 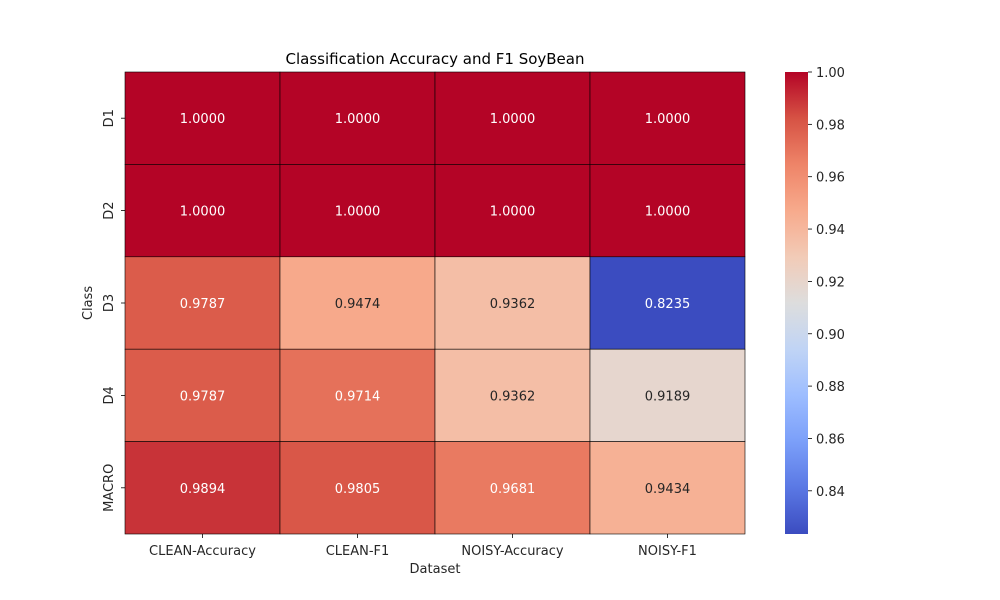 What do you see at coordinates (512, 551) in the screenshot?
I see `x-tick-label: NOISY-Accuracy` at bounding box center [512, 551].